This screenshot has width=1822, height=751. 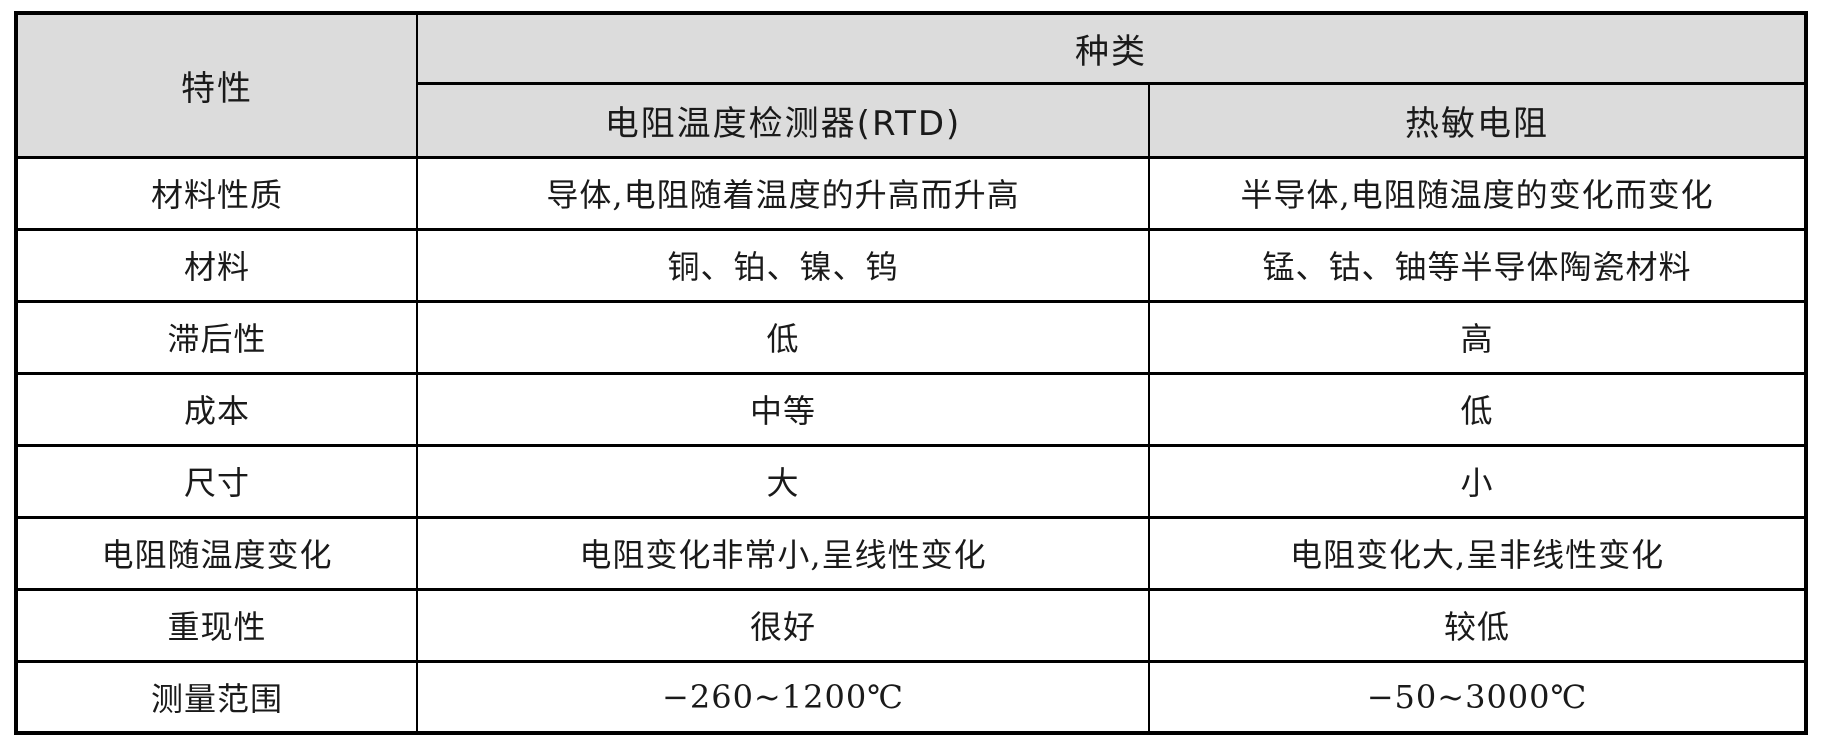 I want to click on table-row: 电阻随温度变化 电阻变化非常小,呈线性变化 电阻变化大,呈非线性变化, so click(x=911, y=553).